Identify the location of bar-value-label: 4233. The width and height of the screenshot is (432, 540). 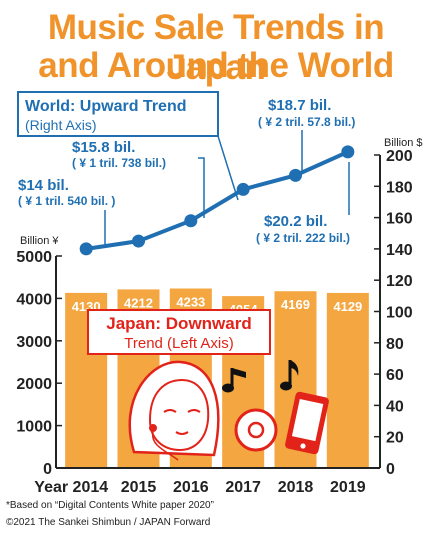
(190, 302).